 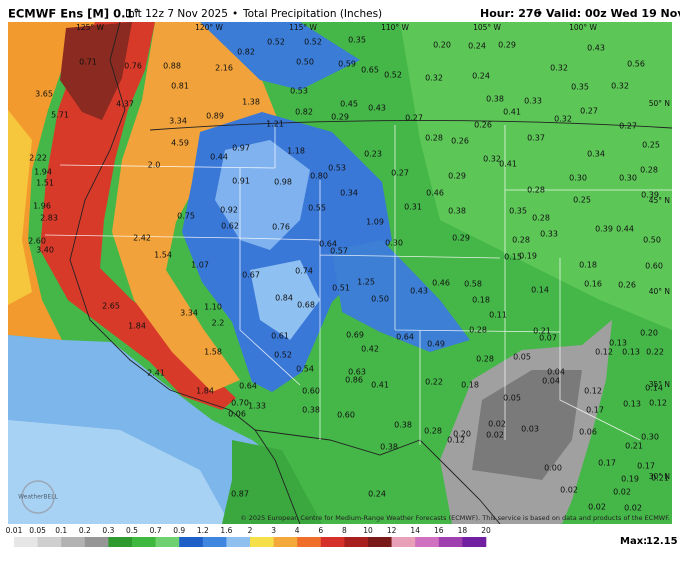 I want to click on colorbar-label: 1.2, so click(x=203, y=530).